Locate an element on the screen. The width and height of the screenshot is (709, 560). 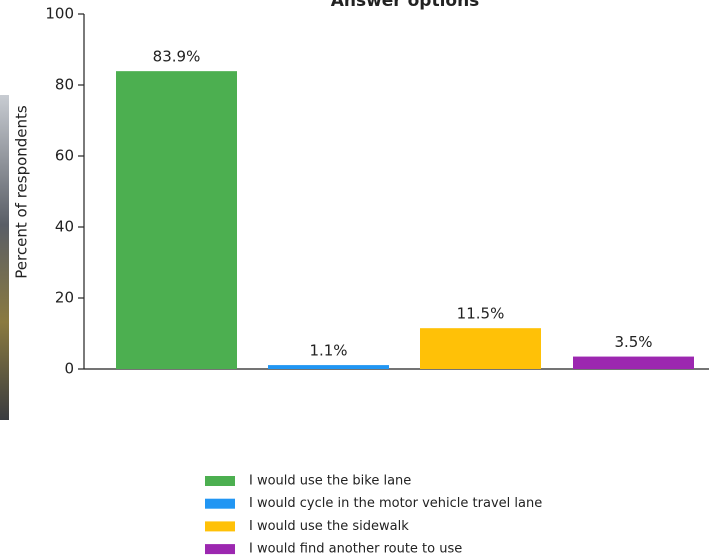
y-tick-label: 60 is located at coordinates (64, 156).